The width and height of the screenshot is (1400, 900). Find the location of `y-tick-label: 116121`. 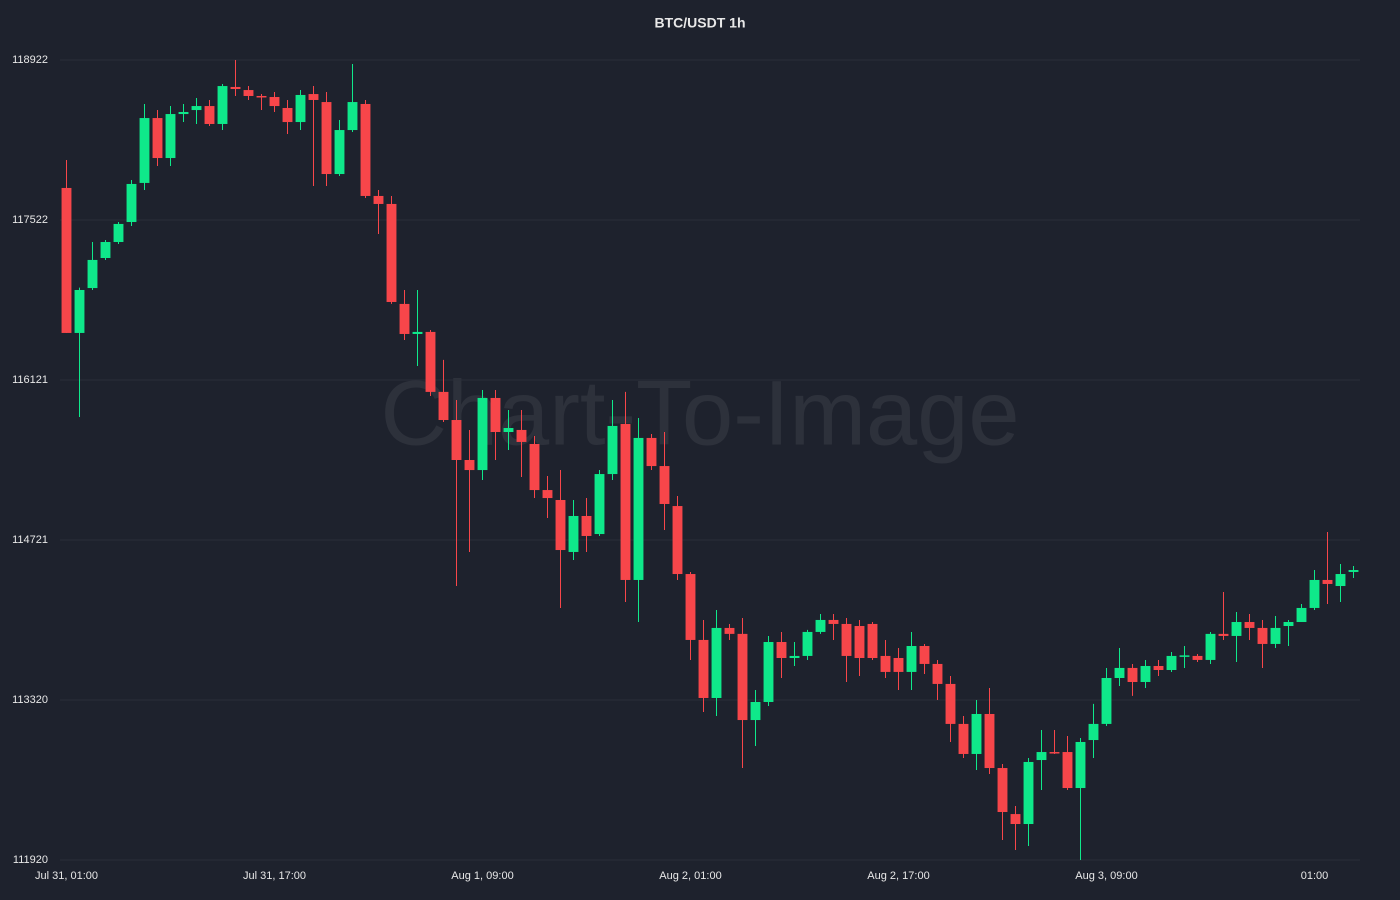

y-tick-label: 116121 is located at coordinates (30, 380).